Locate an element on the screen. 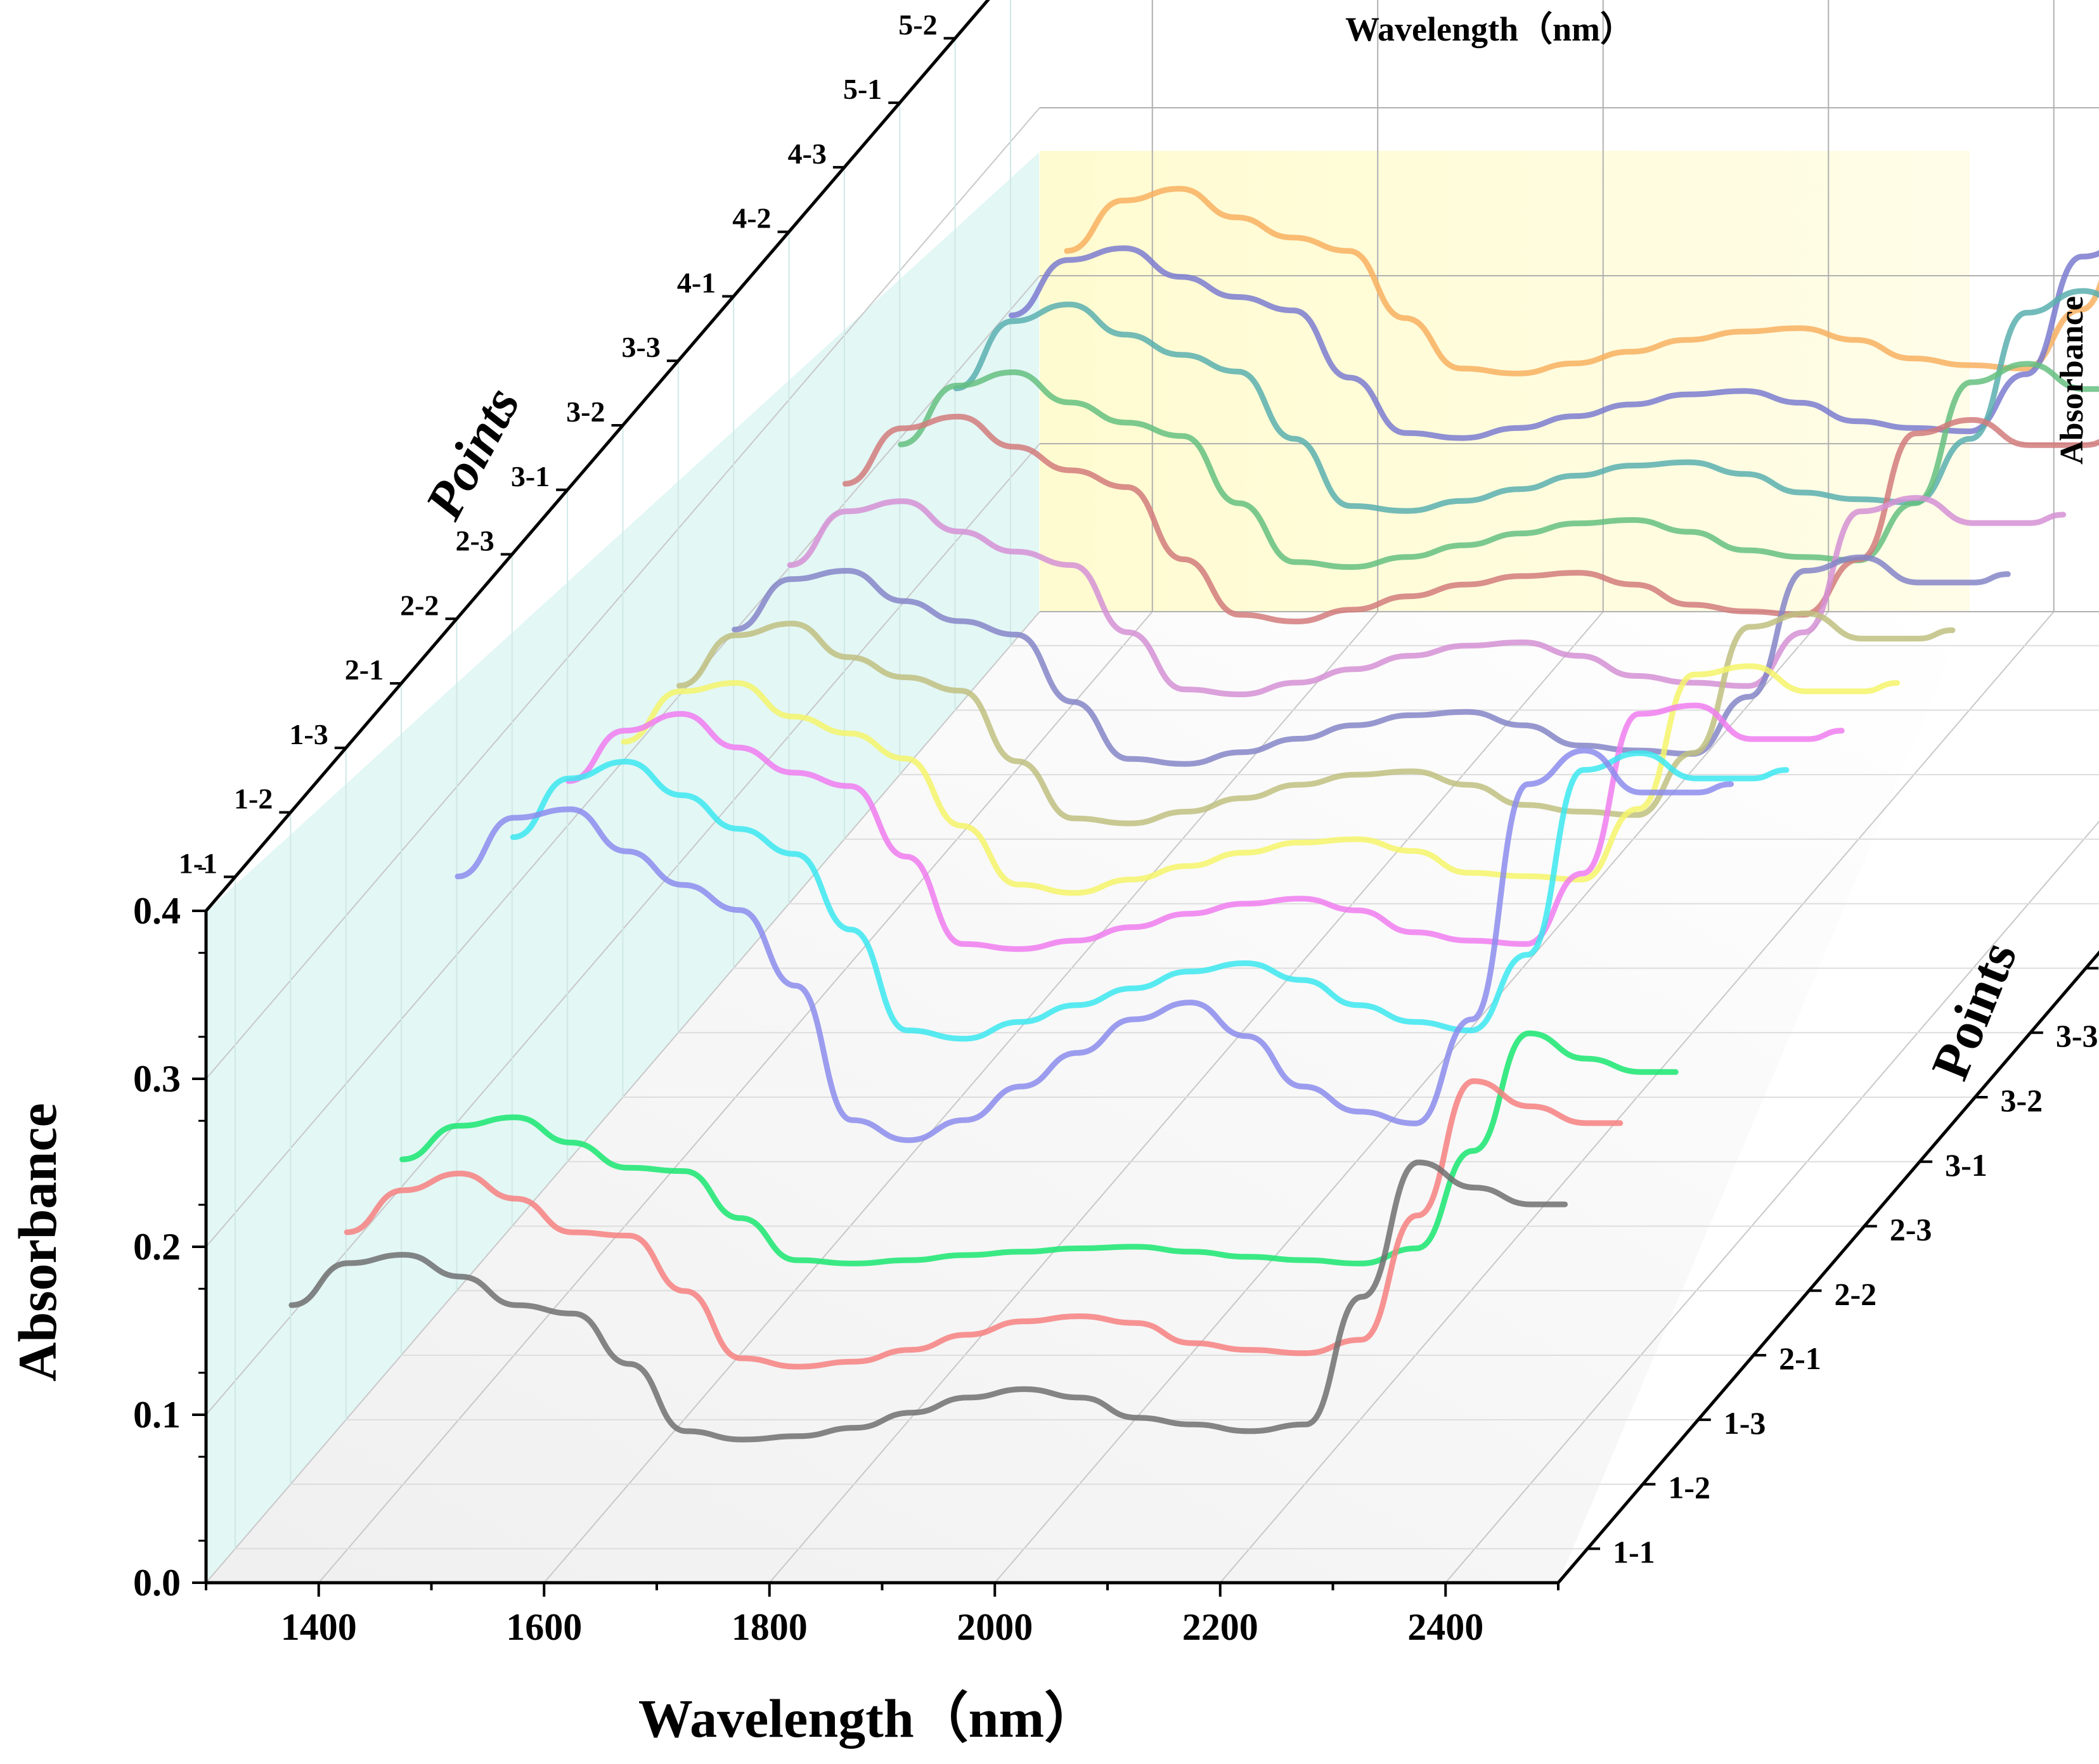 Image resolution: width=2099 pixels, height=1764 pixels. points-tick-label-left: 4-2 is located at coordinates (751, 218).